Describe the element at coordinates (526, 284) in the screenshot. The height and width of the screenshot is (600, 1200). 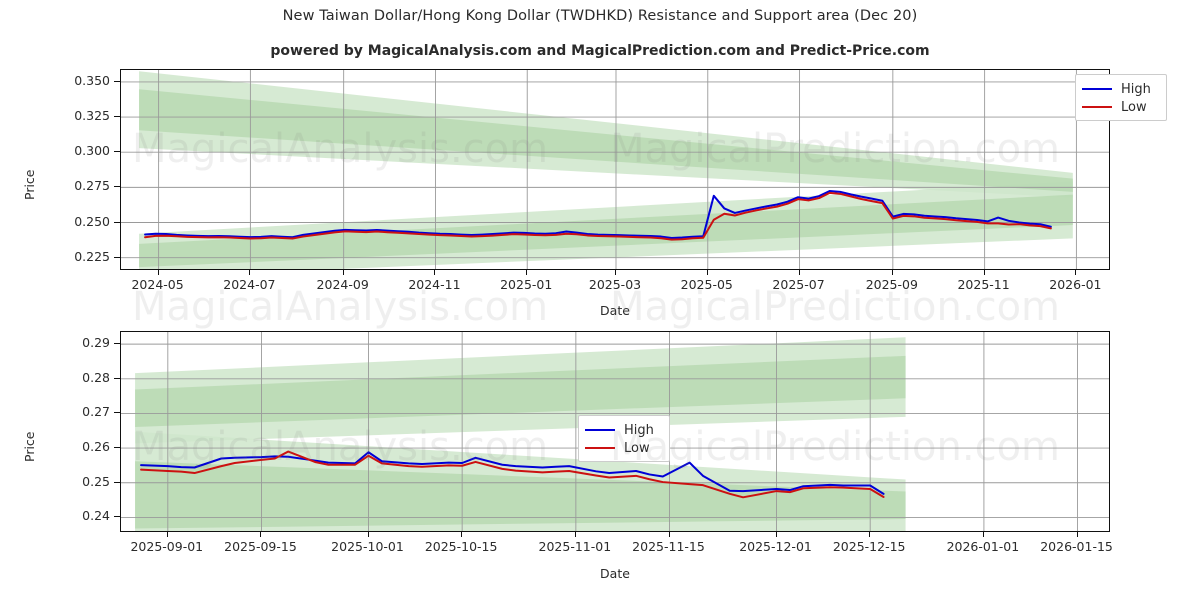
I see `x-tick-label: 2025-01` at that location.